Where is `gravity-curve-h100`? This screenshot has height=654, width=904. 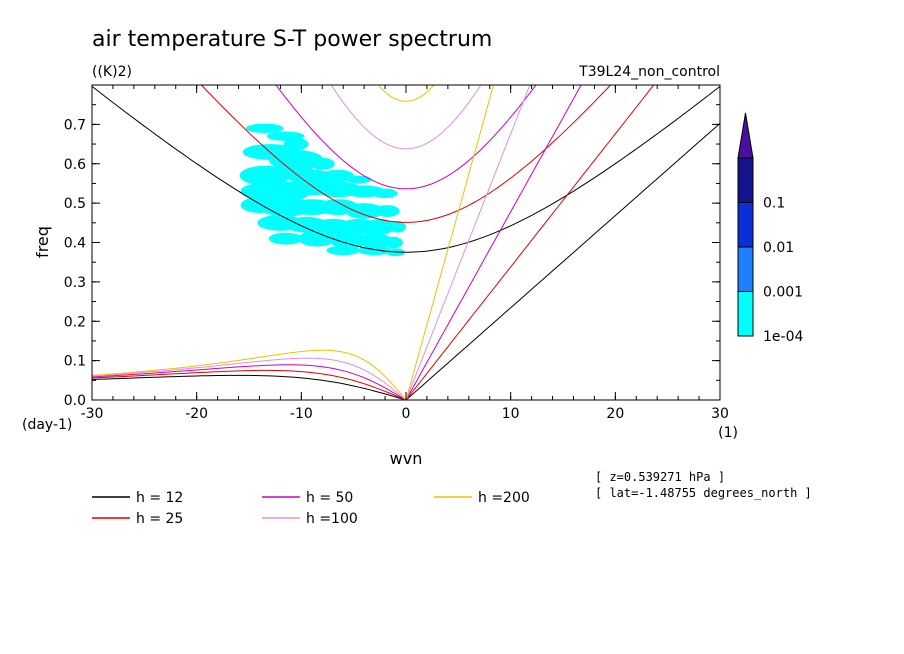
gravity-curve-h100 is located at coordinates (406, 117).